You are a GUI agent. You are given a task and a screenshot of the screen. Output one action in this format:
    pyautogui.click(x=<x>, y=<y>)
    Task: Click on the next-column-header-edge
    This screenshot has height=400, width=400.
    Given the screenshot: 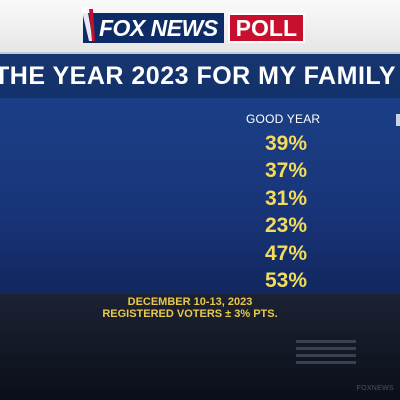 What is the action you would take?
    pyautogui.click(x=398, y=120)
    